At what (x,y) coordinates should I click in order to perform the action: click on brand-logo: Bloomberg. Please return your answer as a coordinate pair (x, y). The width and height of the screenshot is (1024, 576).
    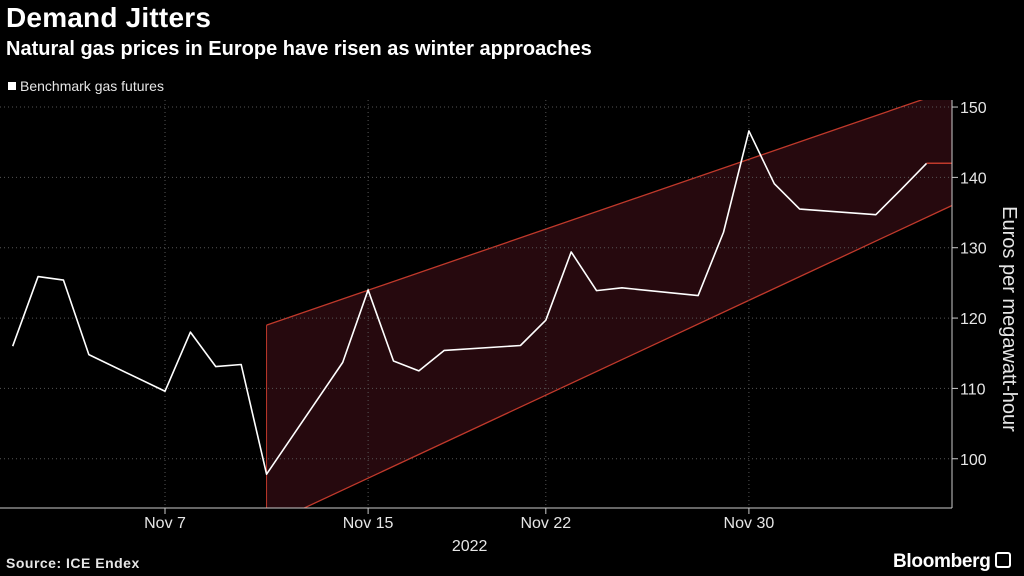
    Looking at the image, I should click on (952, 562).